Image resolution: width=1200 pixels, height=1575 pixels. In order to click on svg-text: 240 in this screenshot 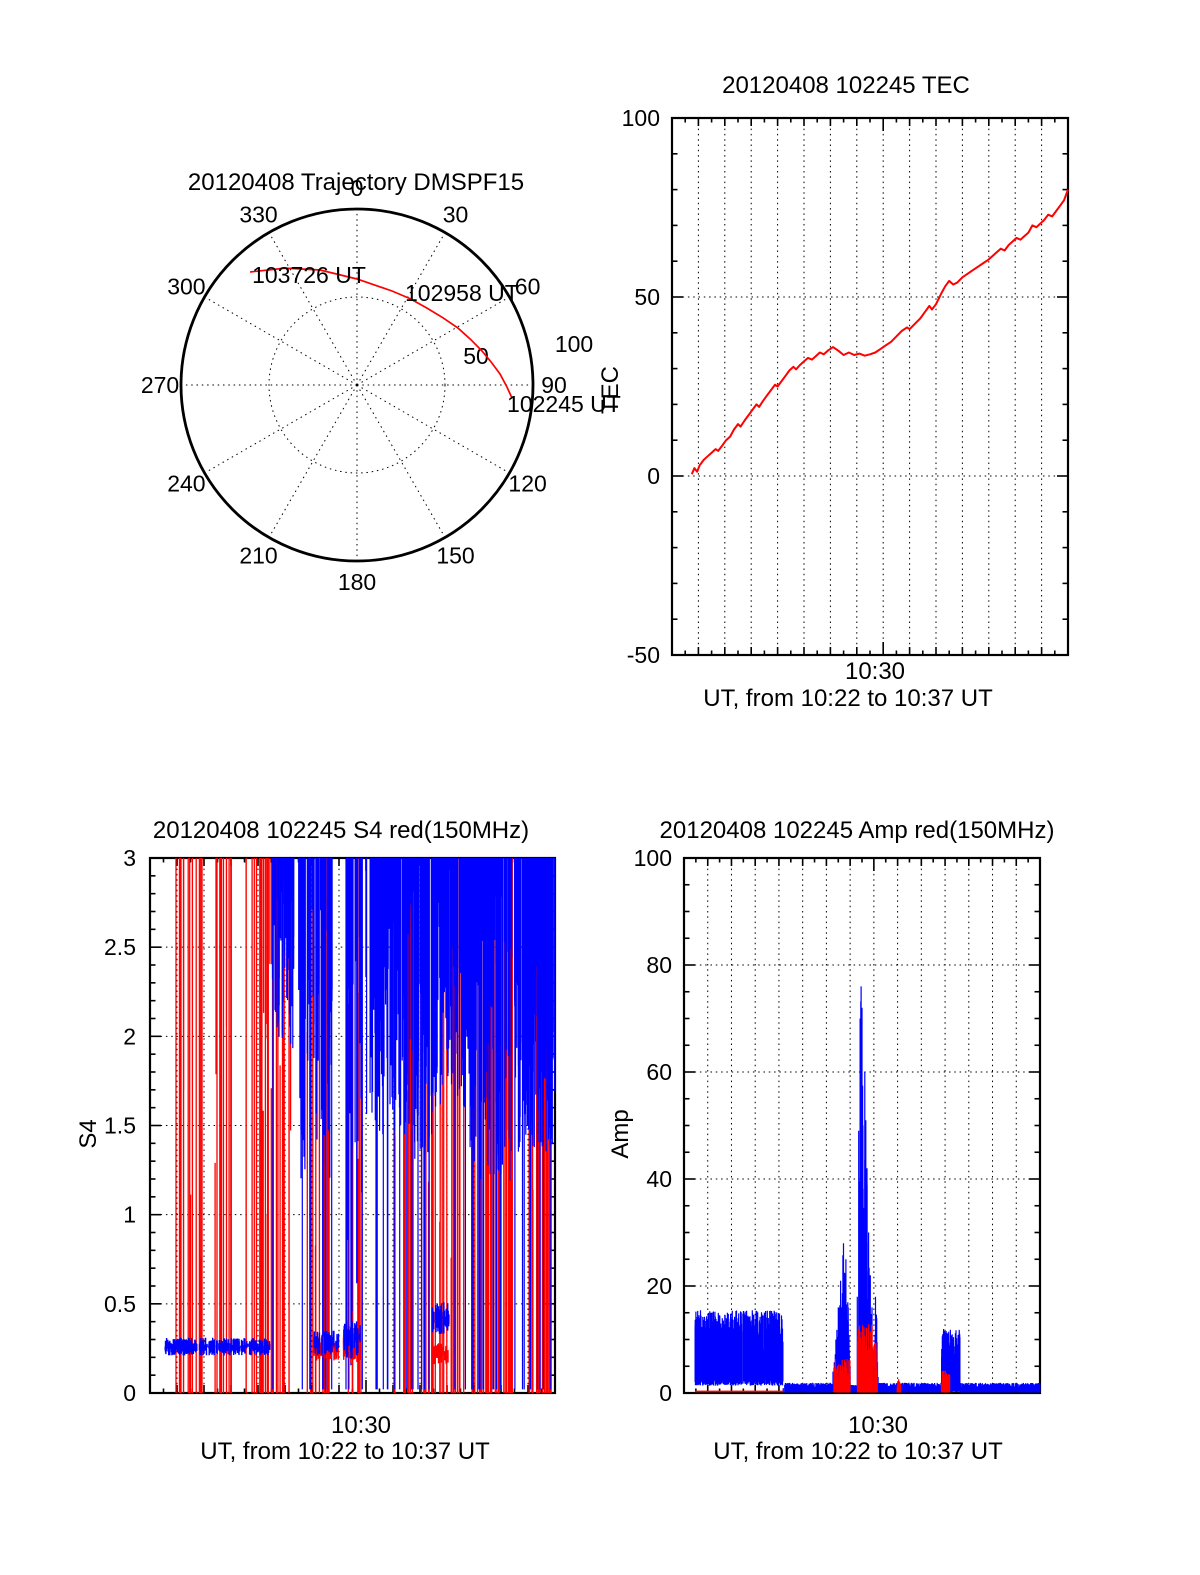, I will do `click(186, 484)`.